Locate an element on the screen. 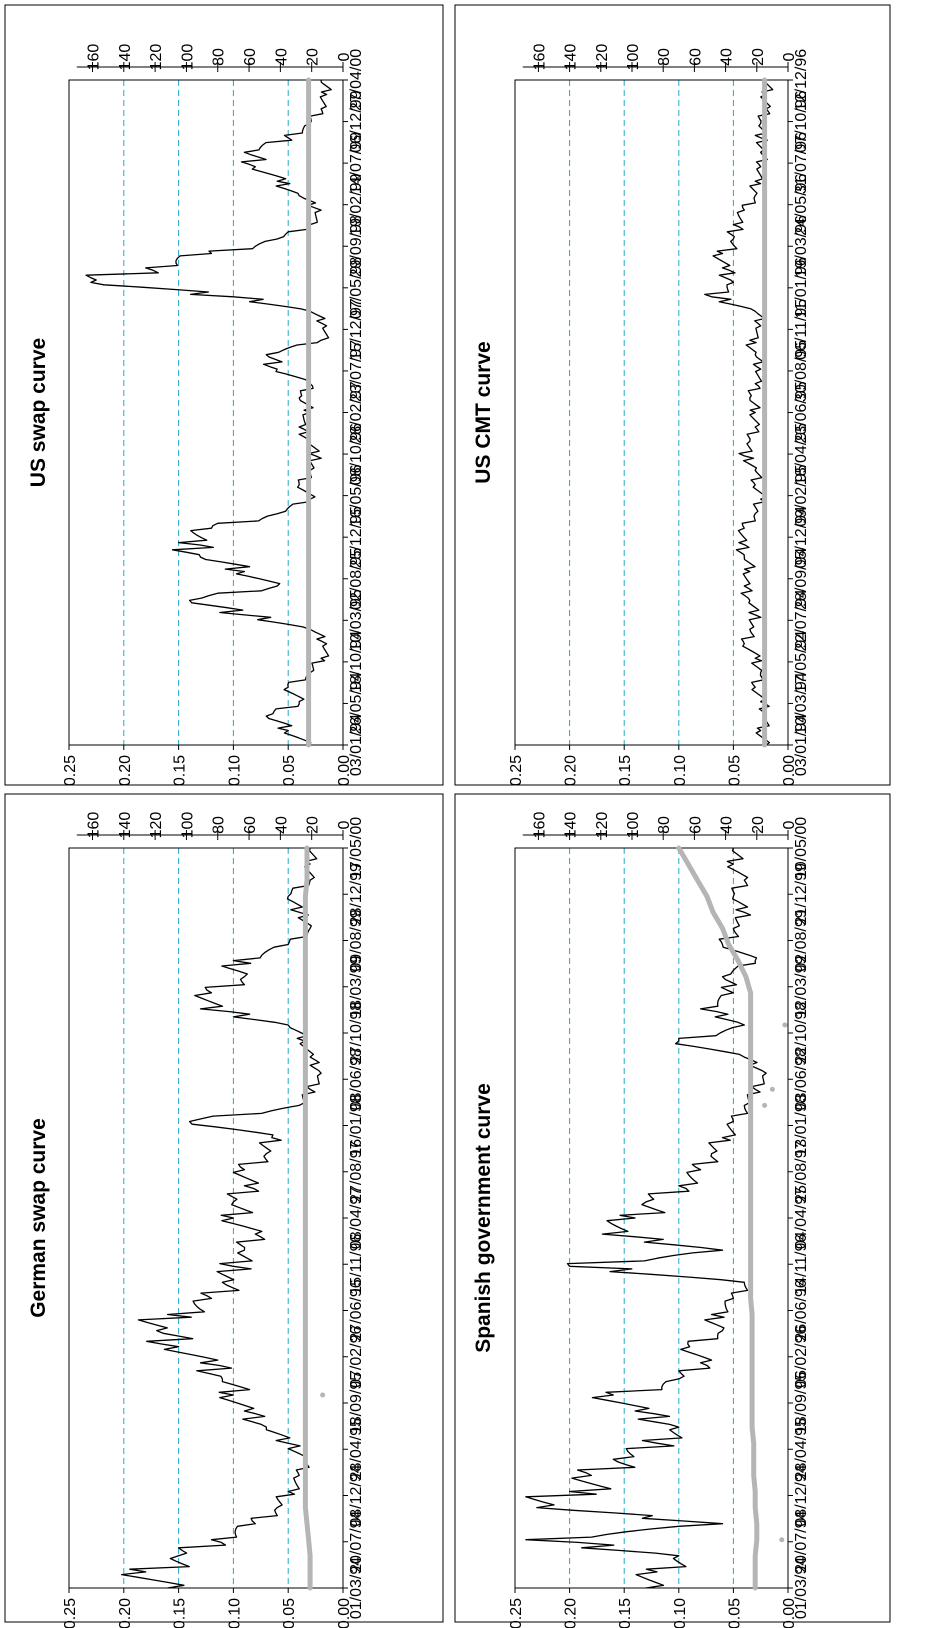 This screenshot has width=927, height=1628. date-tick-label: 27/04/00 is located at coordinates (356, 80).